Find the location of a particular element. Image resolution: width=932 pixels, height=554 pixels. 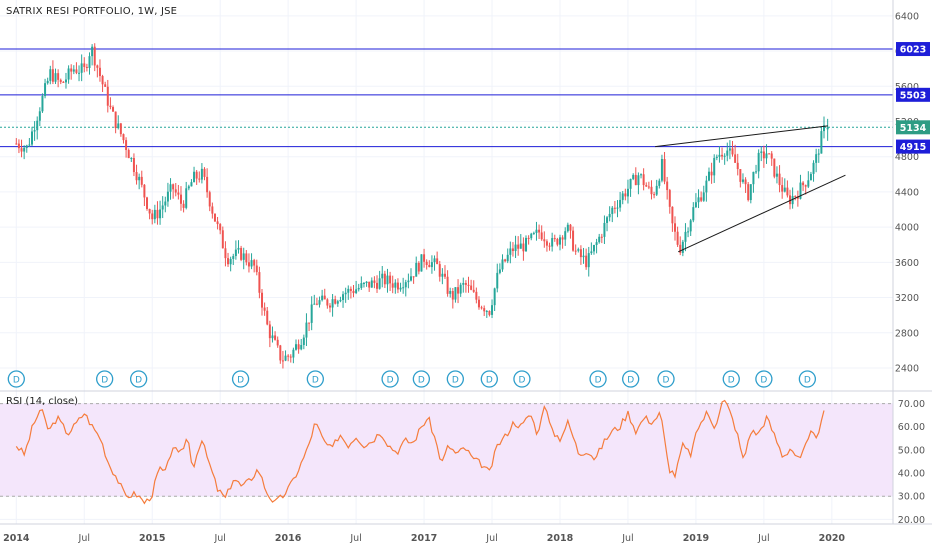

rsi-tick-label: 20.00 is located at coordinates (911, 520).